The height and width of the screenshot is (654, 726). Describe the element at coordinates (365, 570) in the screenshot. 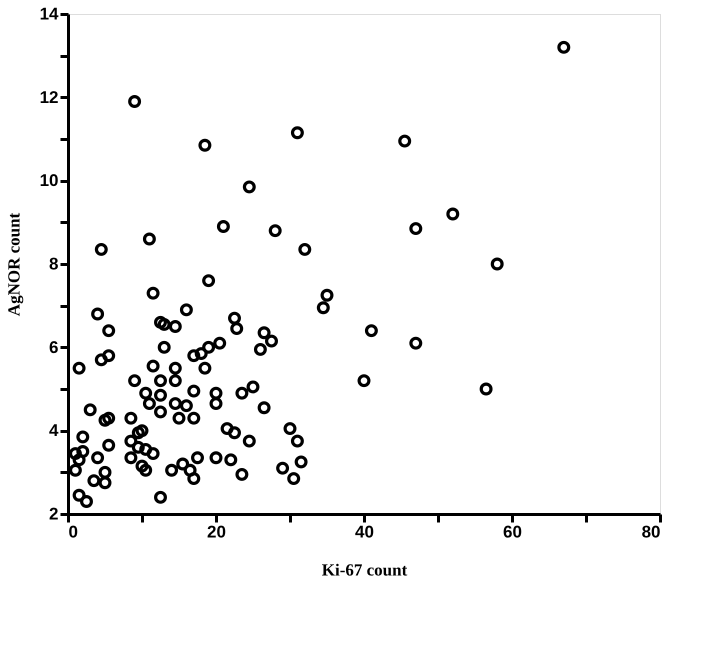

I see `x-axis-title: Ki-67 count` at that location.